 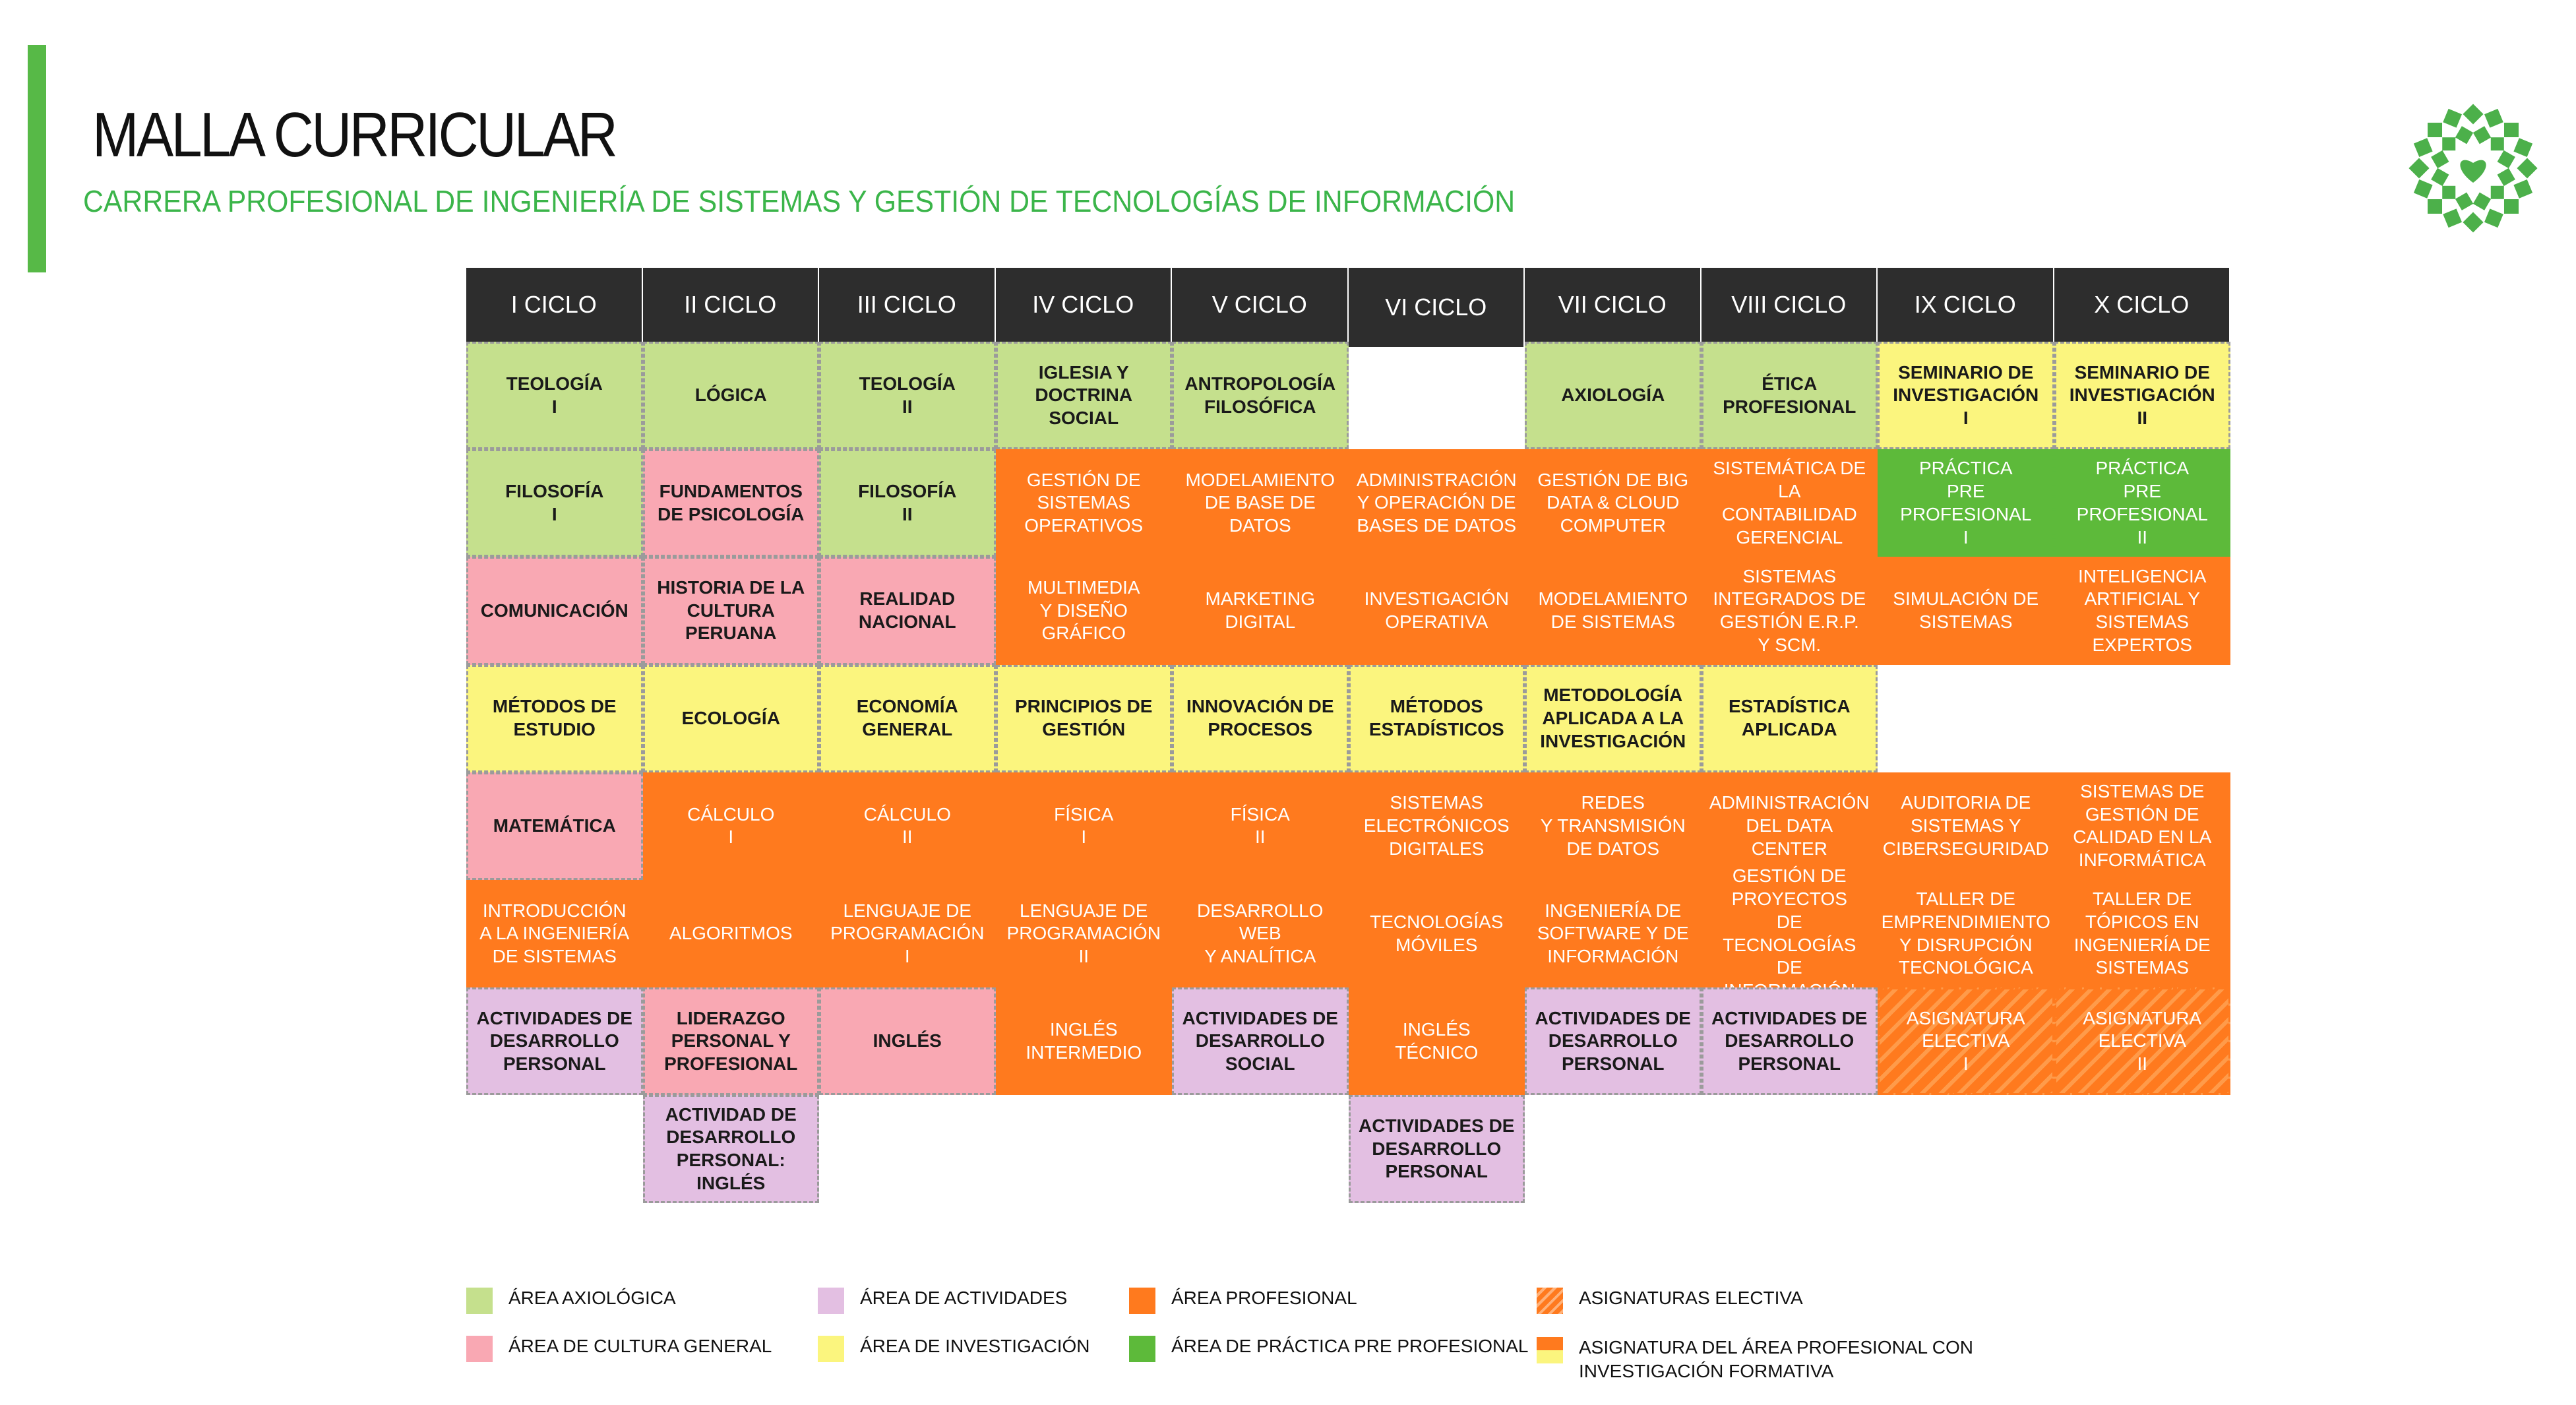 What do you see at coordinates (907, 396) in the screenshot?
I see `course-cell: TEOLOGÍA II` at bounding box center [907, 396].